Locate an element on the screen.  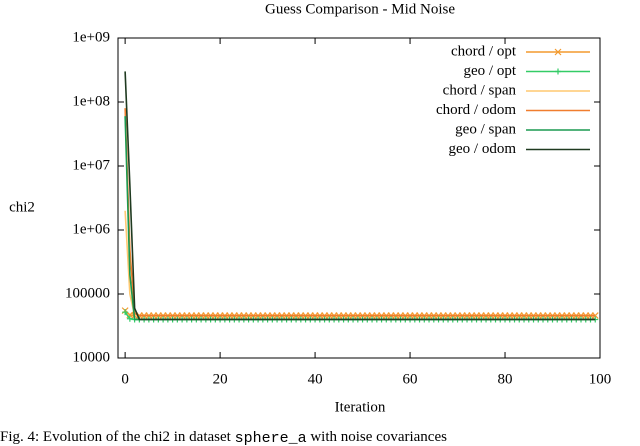
x-tick-label: 60 is located at coordinates (410, 379).